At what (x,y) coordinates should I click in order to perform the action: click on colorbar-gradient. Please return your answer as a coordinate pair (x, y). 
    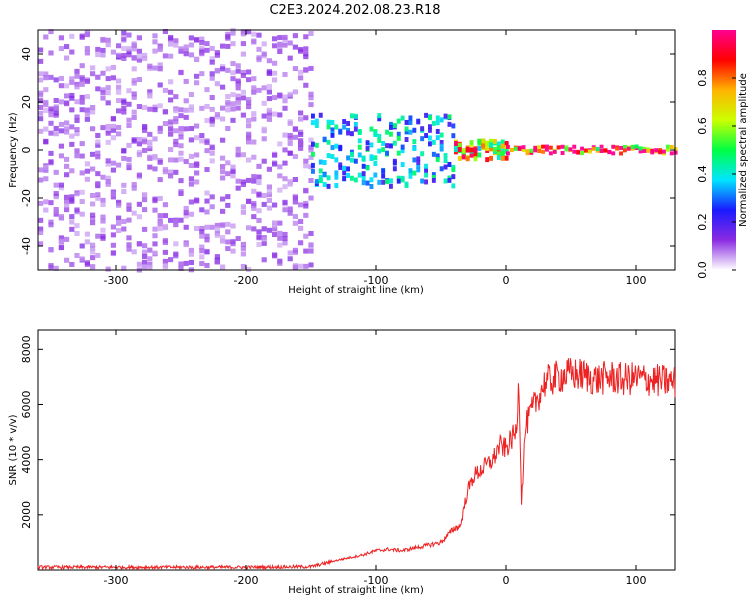
    Looking at the image, I should click on (724, 150).